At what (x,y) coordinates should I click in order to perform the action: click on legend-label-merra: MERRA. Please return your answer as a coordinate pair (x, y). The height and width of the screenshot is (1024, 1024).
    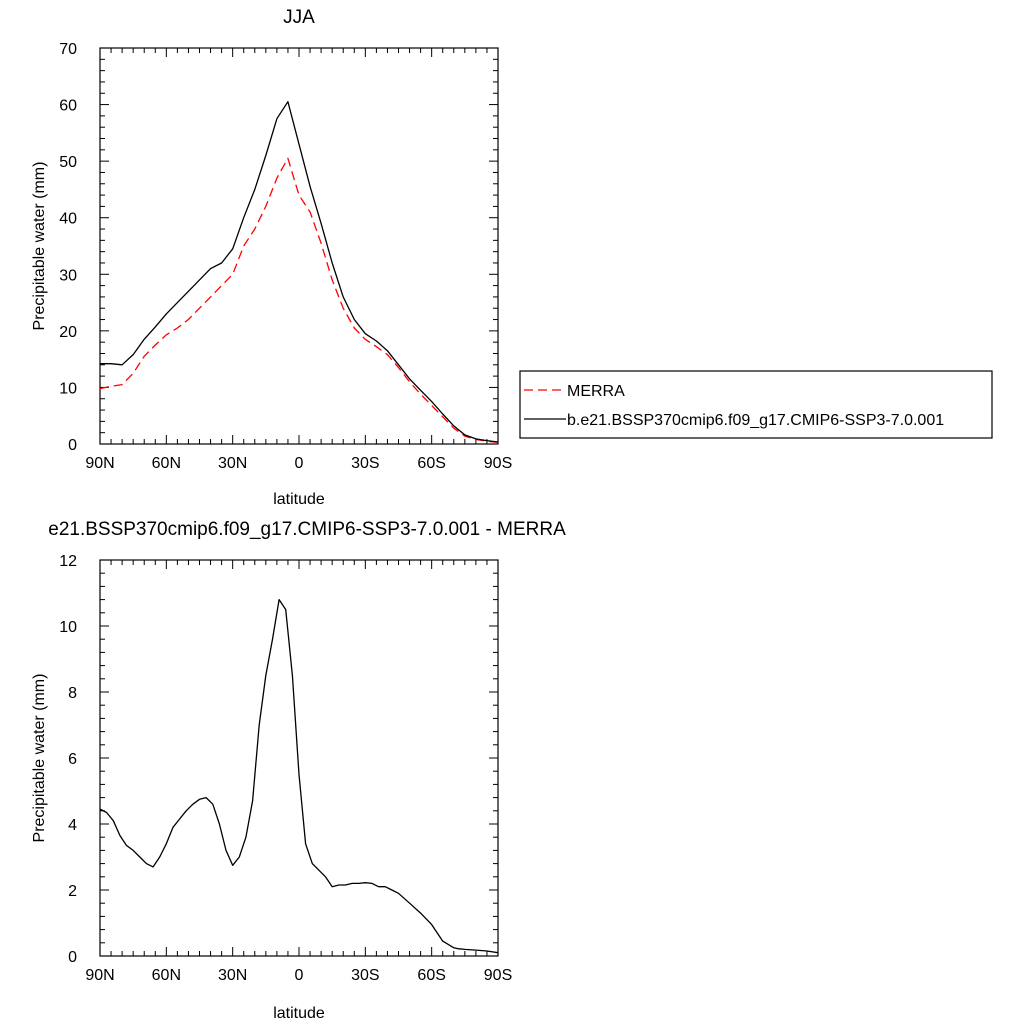
    Looking at the image, I should click on (596, 391).